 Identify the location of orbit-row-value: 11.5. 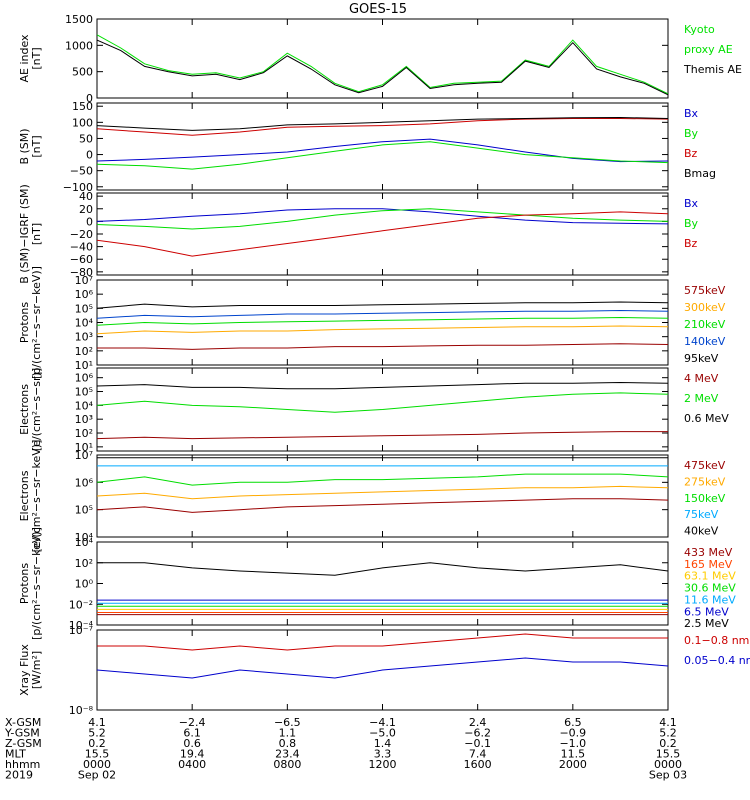
(573, 754).